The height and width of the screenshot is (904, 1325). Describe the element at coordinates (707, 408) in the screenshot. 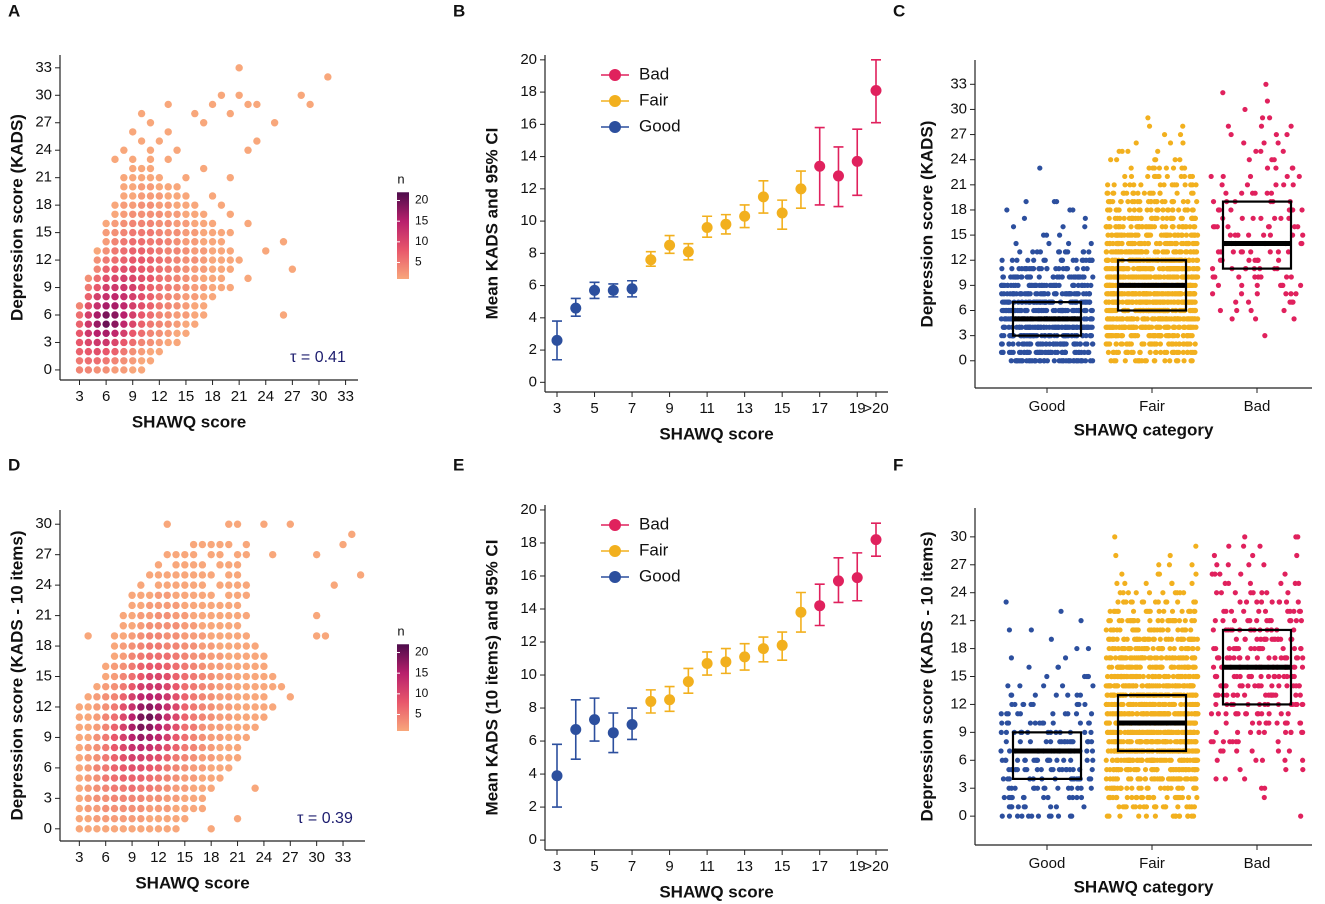

I see `x-tick-label: 11` at that location.